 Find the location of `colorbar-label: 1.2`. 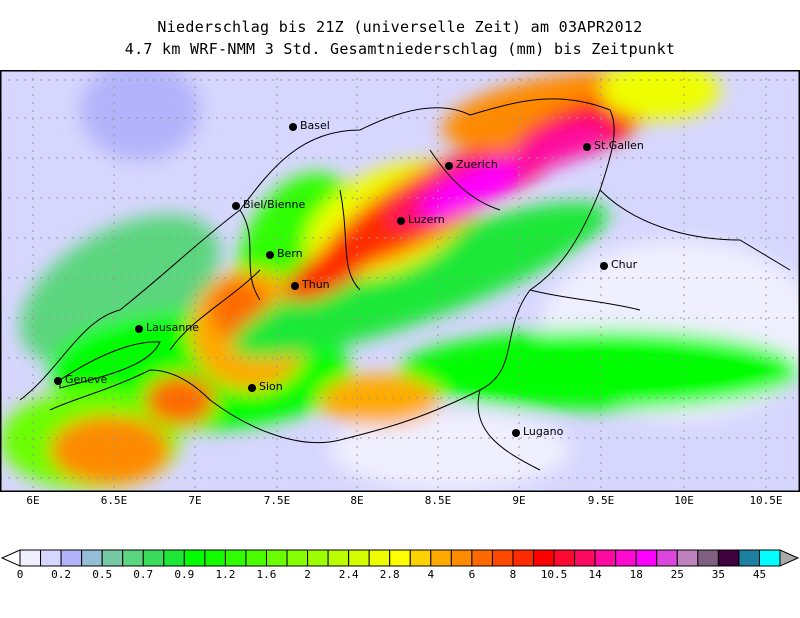

colorbar-label: 1.2 is located at coordinates (225, 574).